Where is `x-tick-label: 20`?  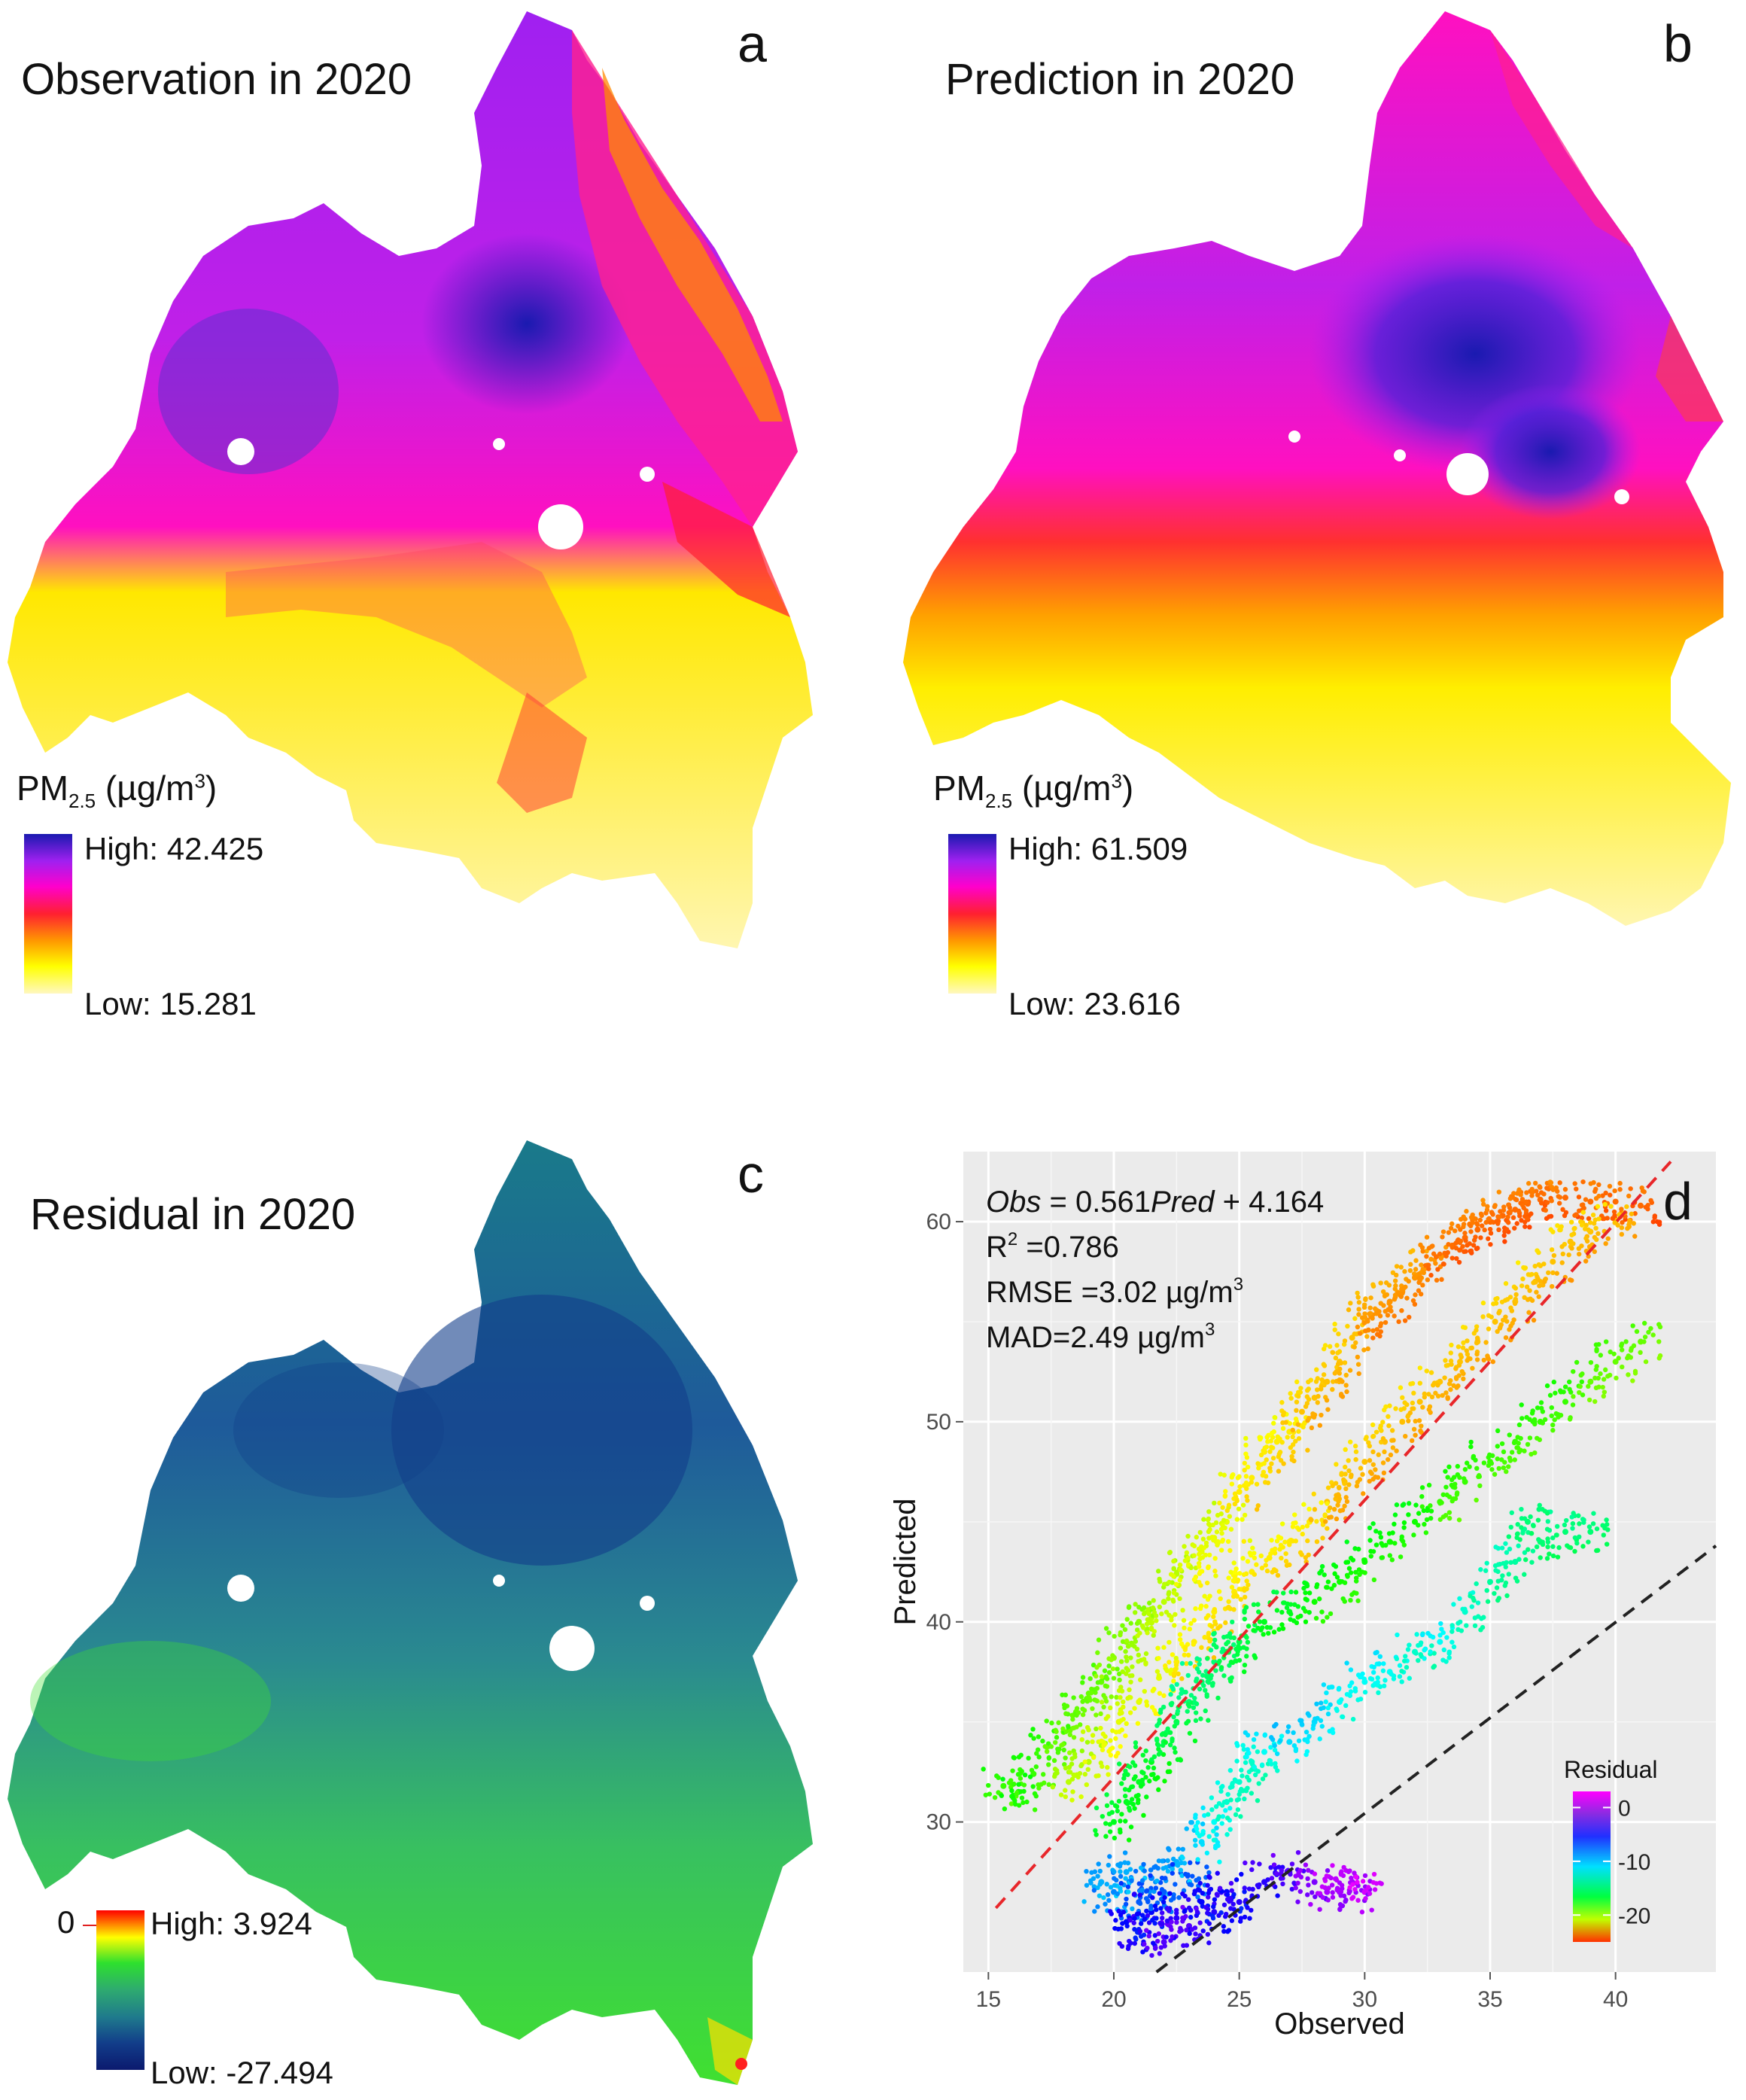
x-tick-label: 20 is located at coordinates (1113, 1999).